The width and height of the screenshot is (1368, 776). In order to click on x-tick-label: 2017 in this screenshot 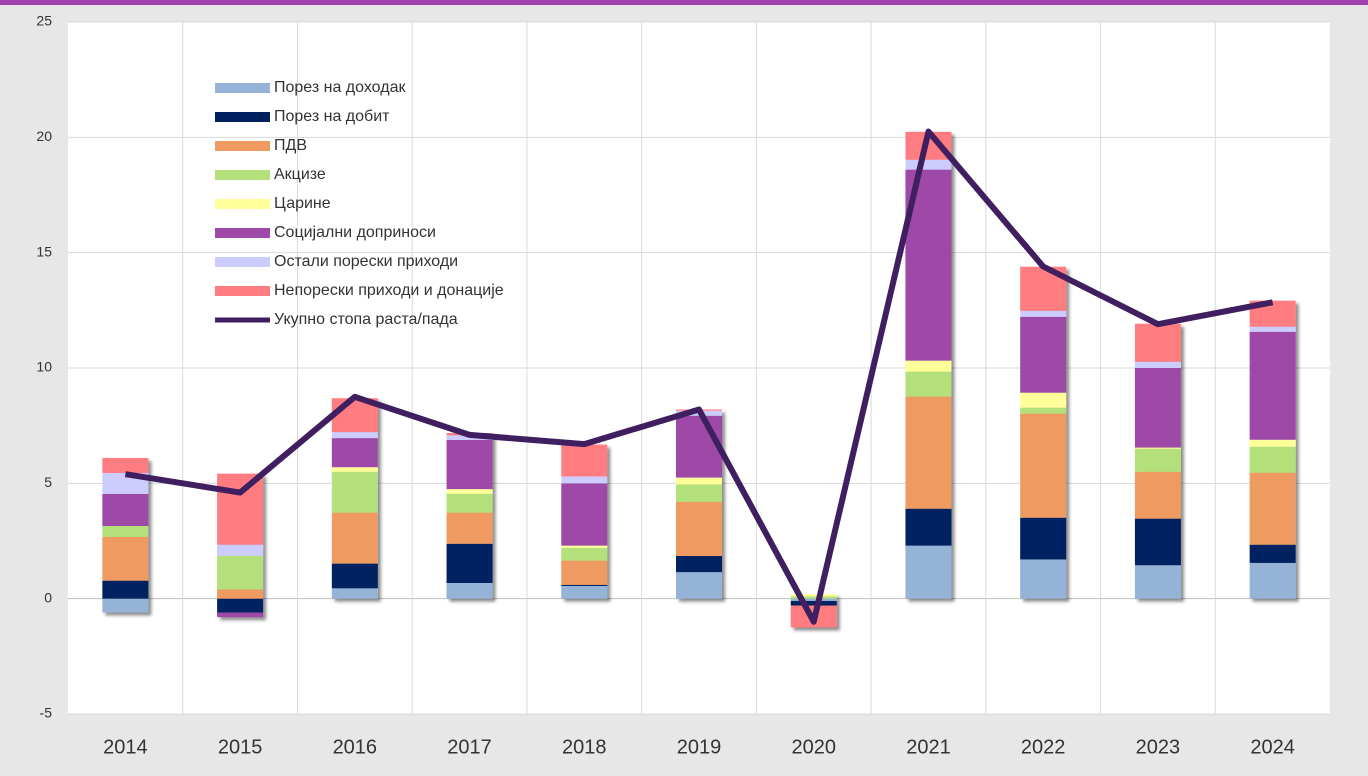, I will do `click(469, 747)`.